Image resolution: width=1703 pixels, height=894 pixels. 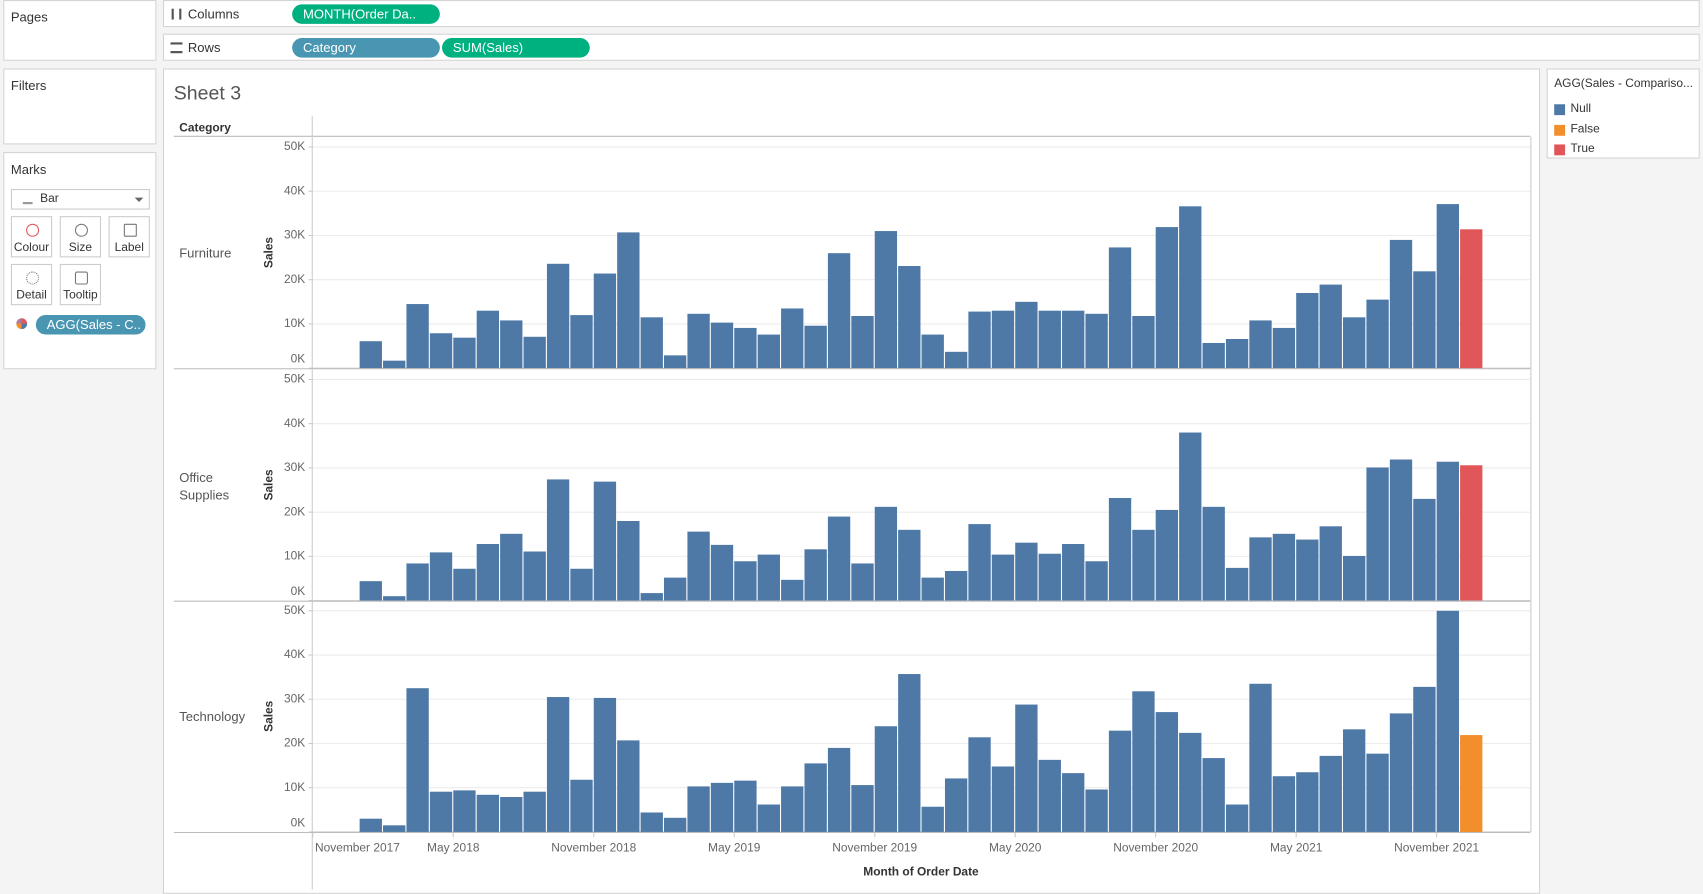 What do you see at coordinates (27, 200) in the screenshot?
I see `bar-icon` at bounding box center [27, 200].